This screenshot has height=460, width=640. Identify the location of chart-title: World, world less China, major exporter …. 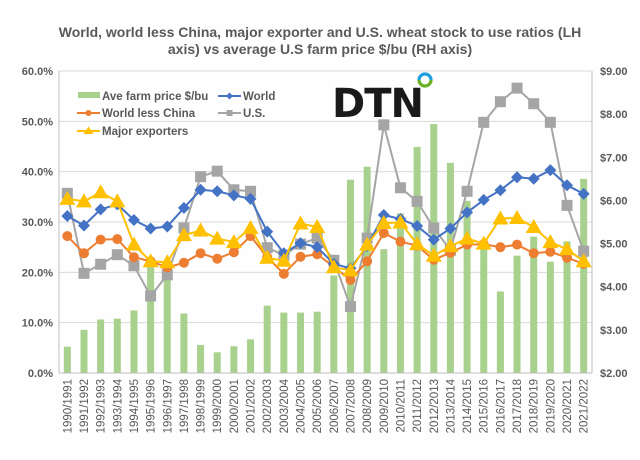
(320, 41).